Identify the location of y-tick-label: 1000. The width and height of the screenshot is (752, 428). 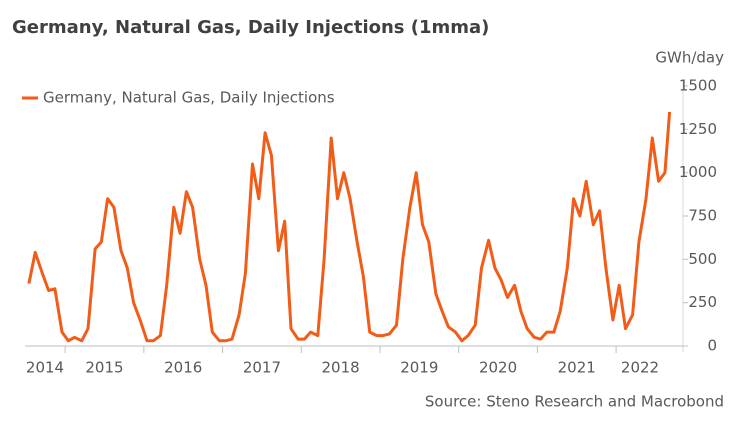
(698, 172).